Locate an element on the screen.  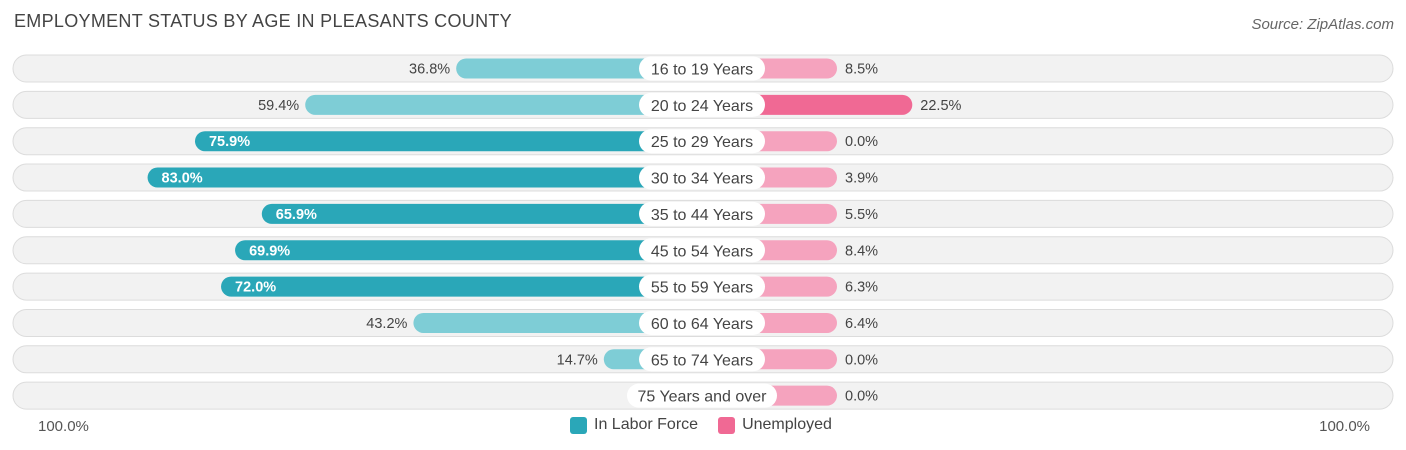
legend: In Labor Force Unemployed is located at coordinates (707, 425).